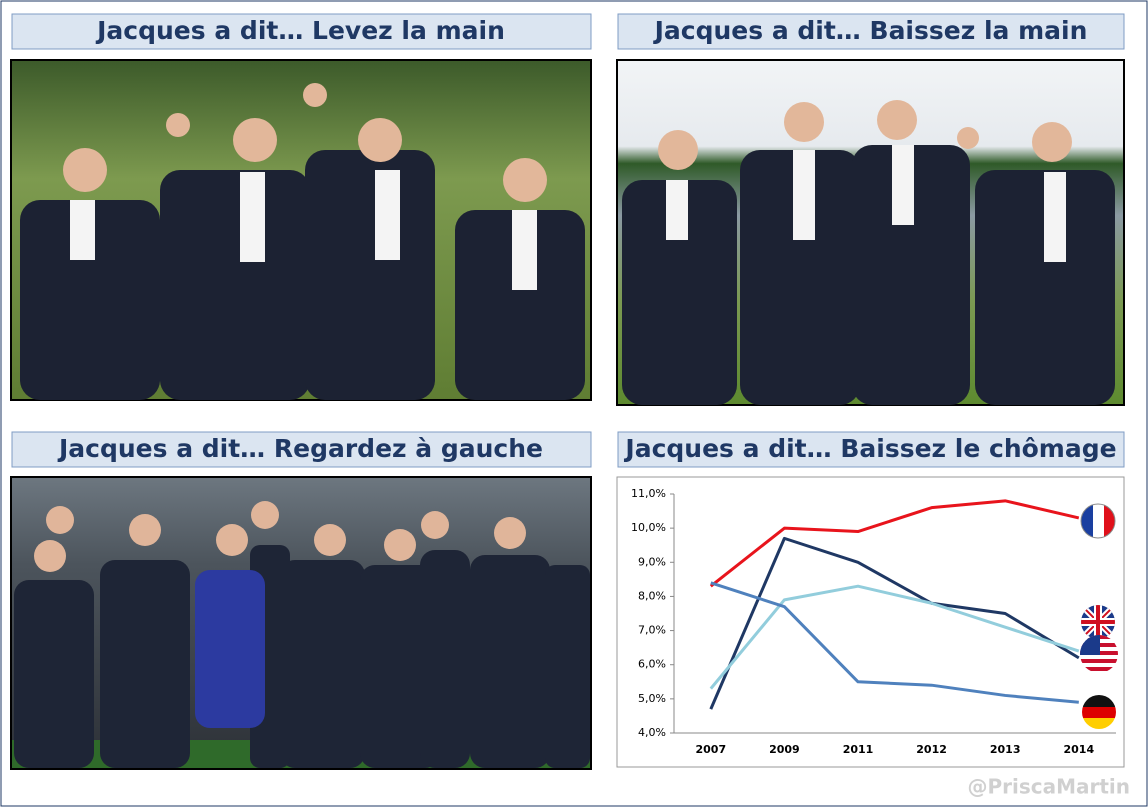 The image size is (1148, 811). I want to click on panel-title: Jacques a dit… Levez la main, so click(300, 30).